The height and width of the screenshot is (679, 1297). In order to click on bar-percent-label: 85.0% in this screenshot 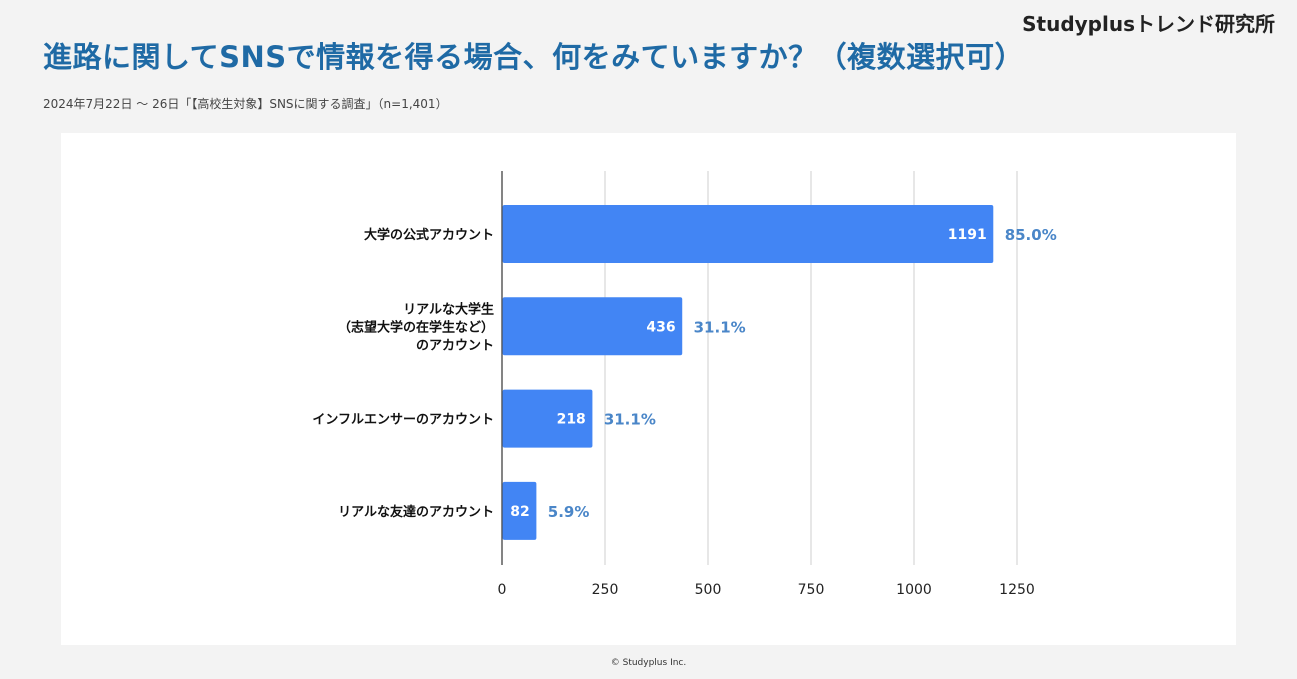, I will do `click(1031, 235)`.